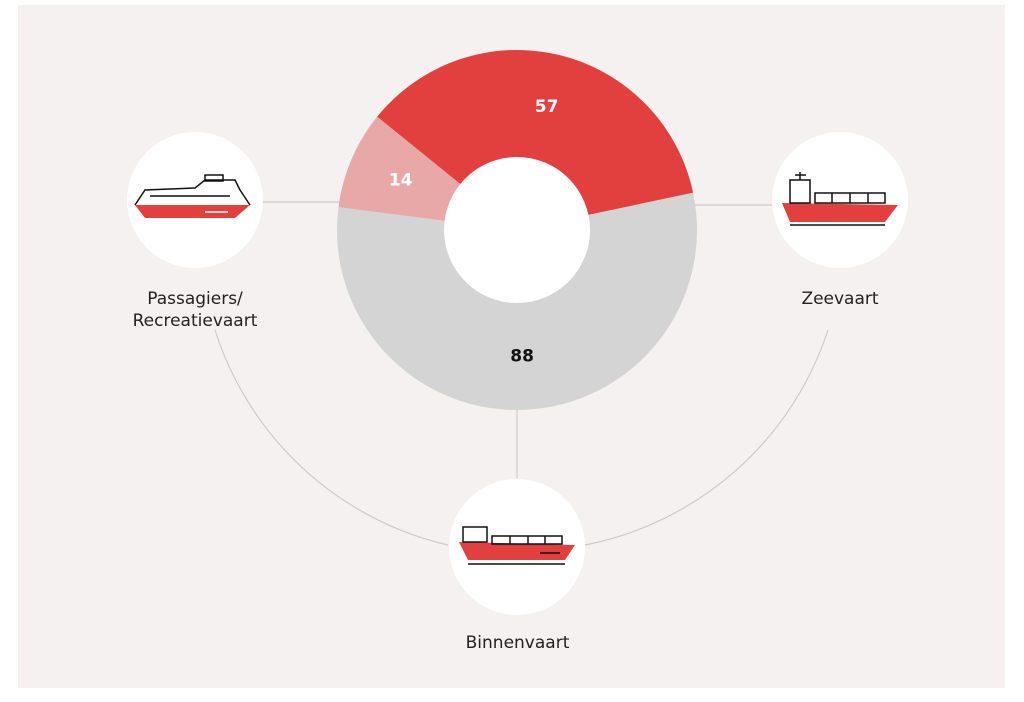 This screenshot has height=702, width=1024. What do you see at coordinates (517, 545) in the screenshot?
I see `barge-icon` at bounding box center [517, 545].